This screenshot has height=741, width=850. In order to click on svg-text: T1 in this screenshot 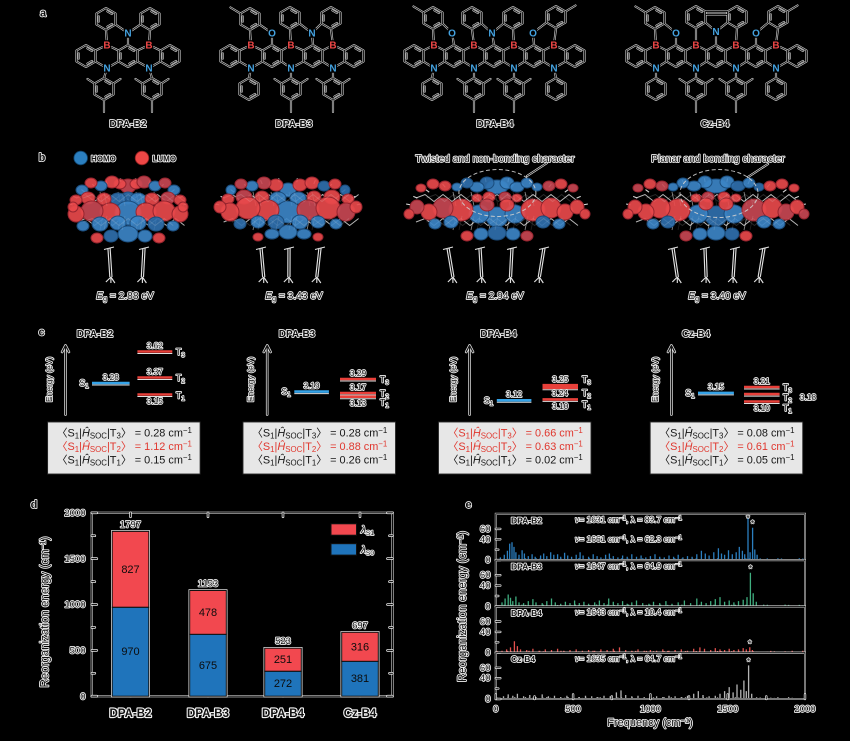, I will do `click(586, 406)`.